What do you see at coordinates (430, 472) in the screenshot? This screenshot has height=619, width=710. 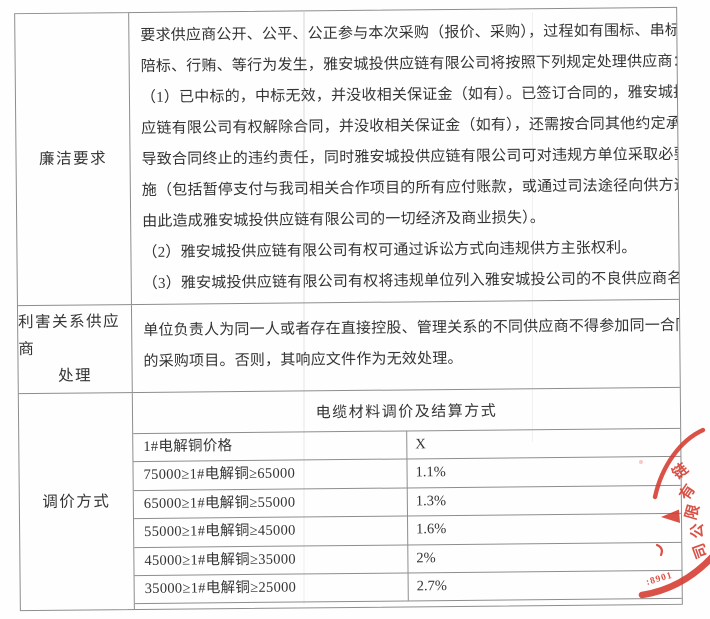 I see `rate-cell: 1.1%` at bounding box center [430, 472].